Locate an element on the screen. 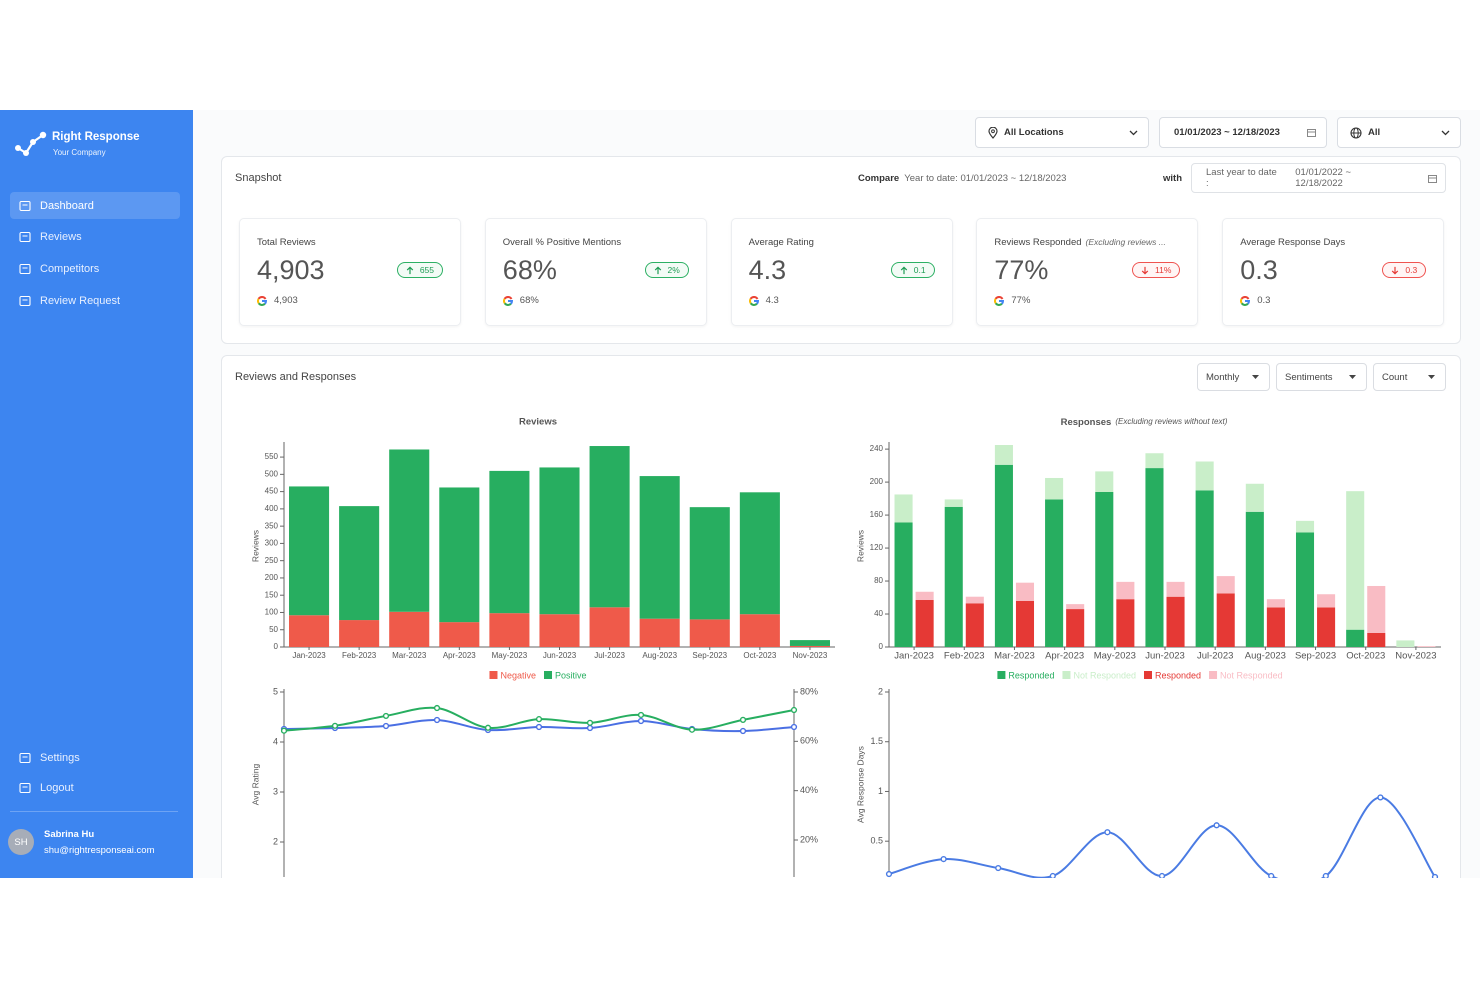 The height and width of the screenshot is (987, 1480). nav-item: Review Request is located at coordinates (95, 300).